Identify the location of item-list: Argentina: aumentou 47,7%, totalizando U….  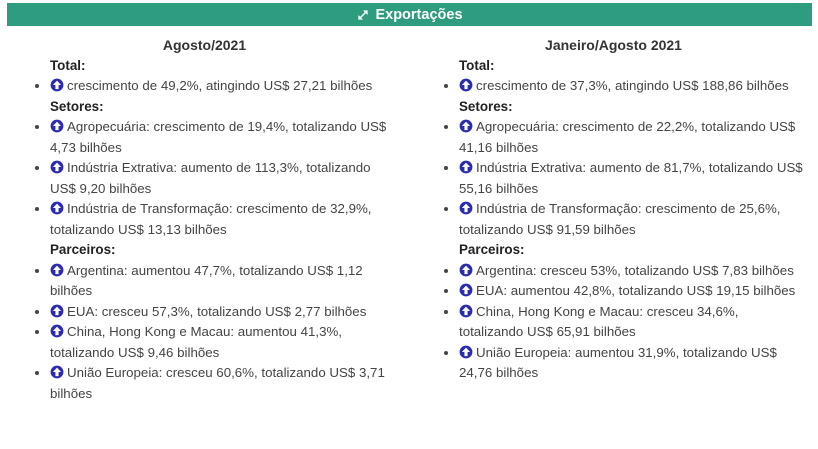
(222, 333).